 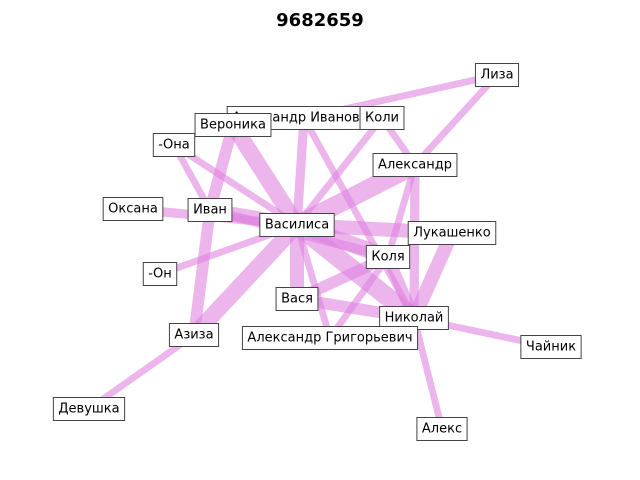 I want to click on node-label: Девушка, so click(x=88, y=409).